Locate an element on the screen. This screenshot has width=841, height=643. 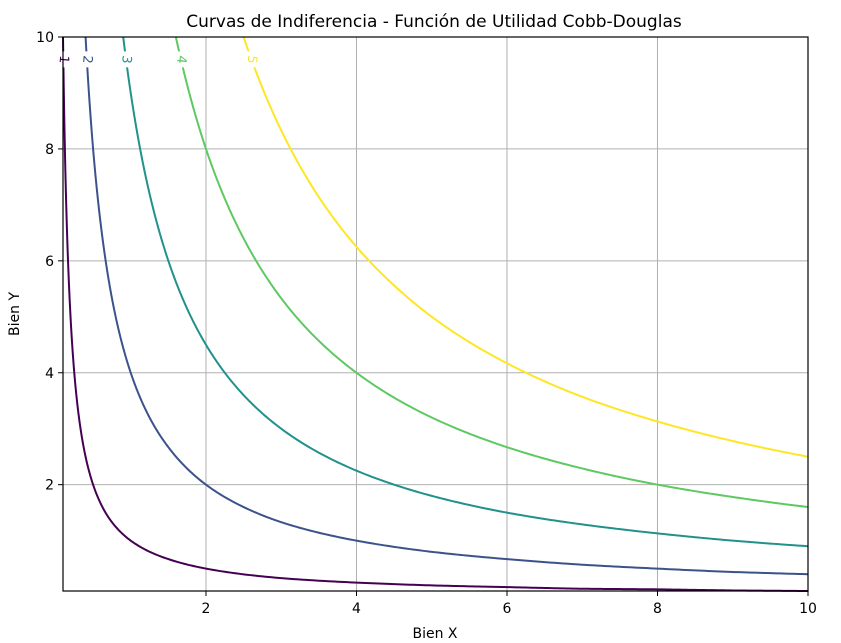
x-tick-label: 6 is located at coordinates (507, 609).